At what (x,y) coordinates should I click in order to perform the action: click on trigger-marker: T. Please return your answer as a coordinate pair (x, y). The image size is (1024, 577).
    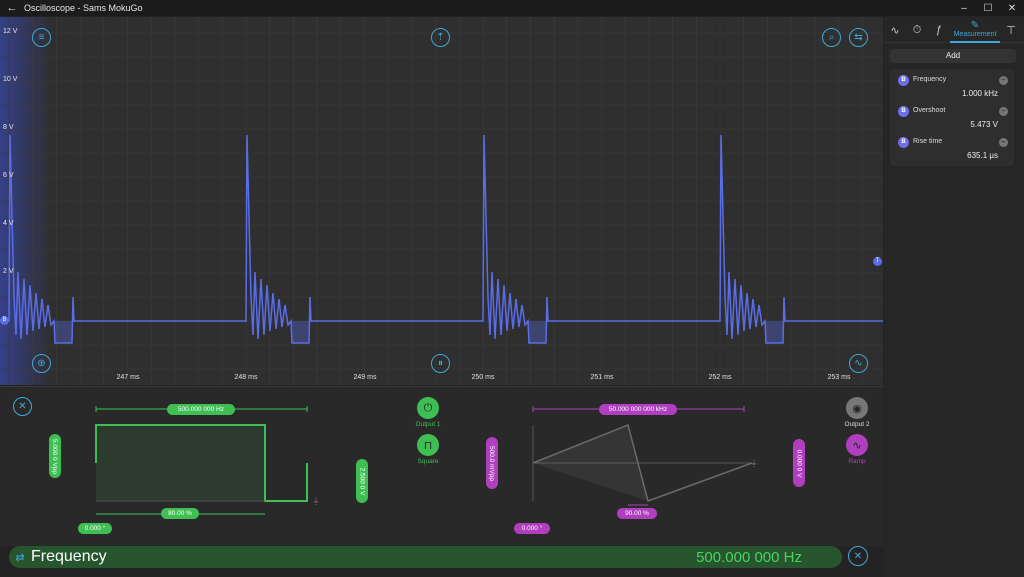
    Looking at the image, I should click on (877, 261).